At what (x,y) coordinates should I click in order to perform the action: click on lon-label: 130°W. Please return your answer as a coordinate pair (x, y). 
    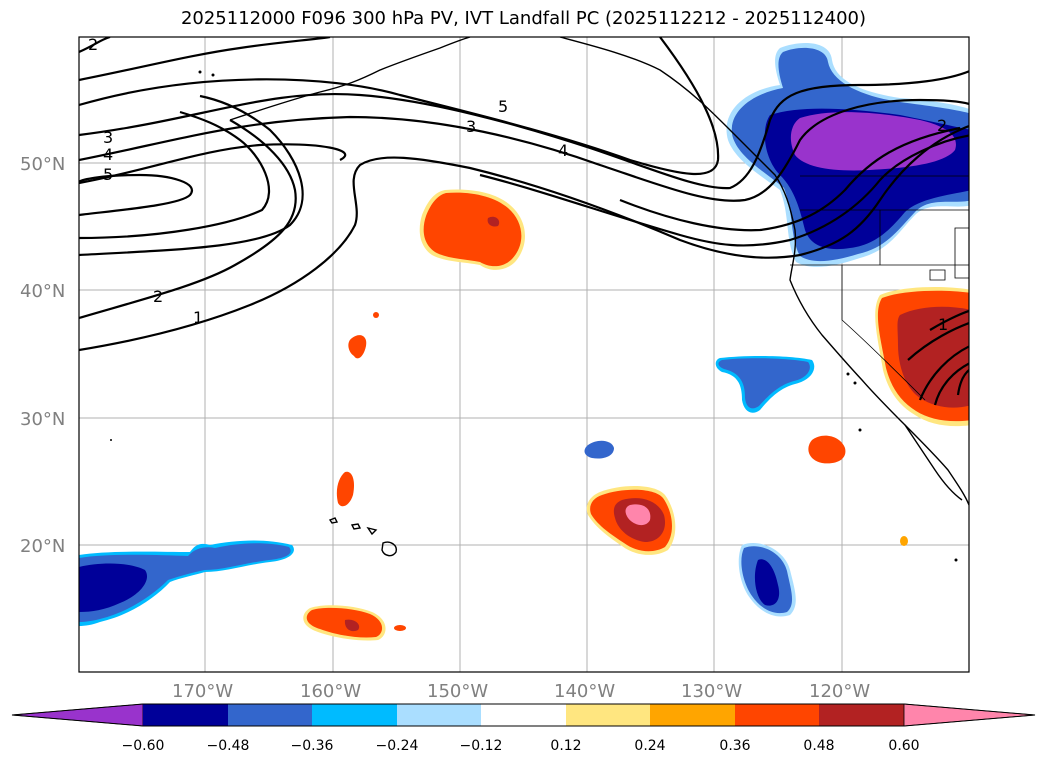
    Looking at the image, I should click on (711, 691).